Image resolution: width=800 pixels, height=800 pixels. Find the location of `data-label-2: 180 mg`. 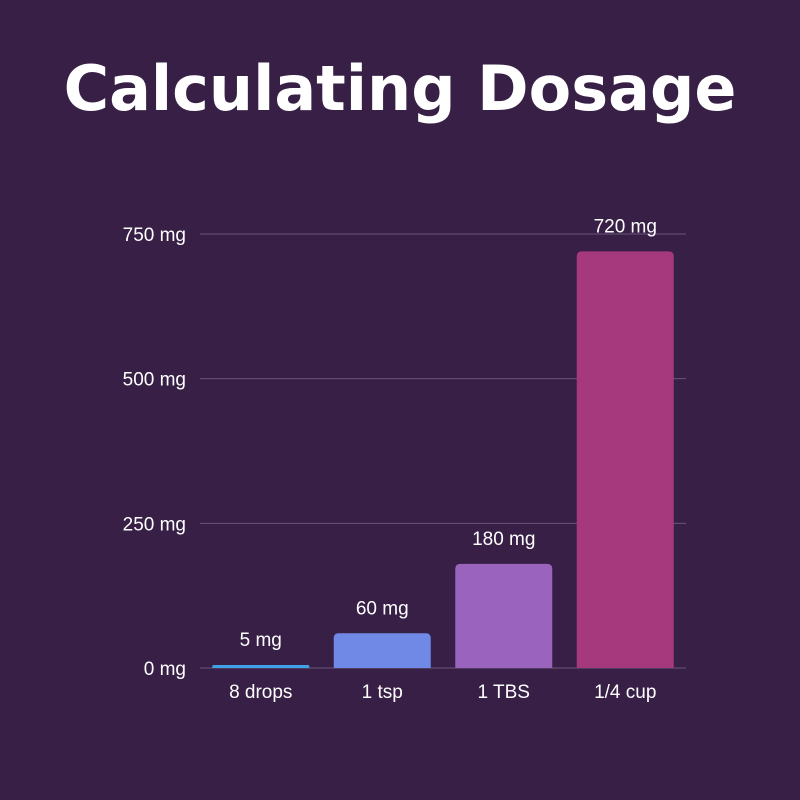

data-label-2: 180 mg is located at coordinates (503, 539).